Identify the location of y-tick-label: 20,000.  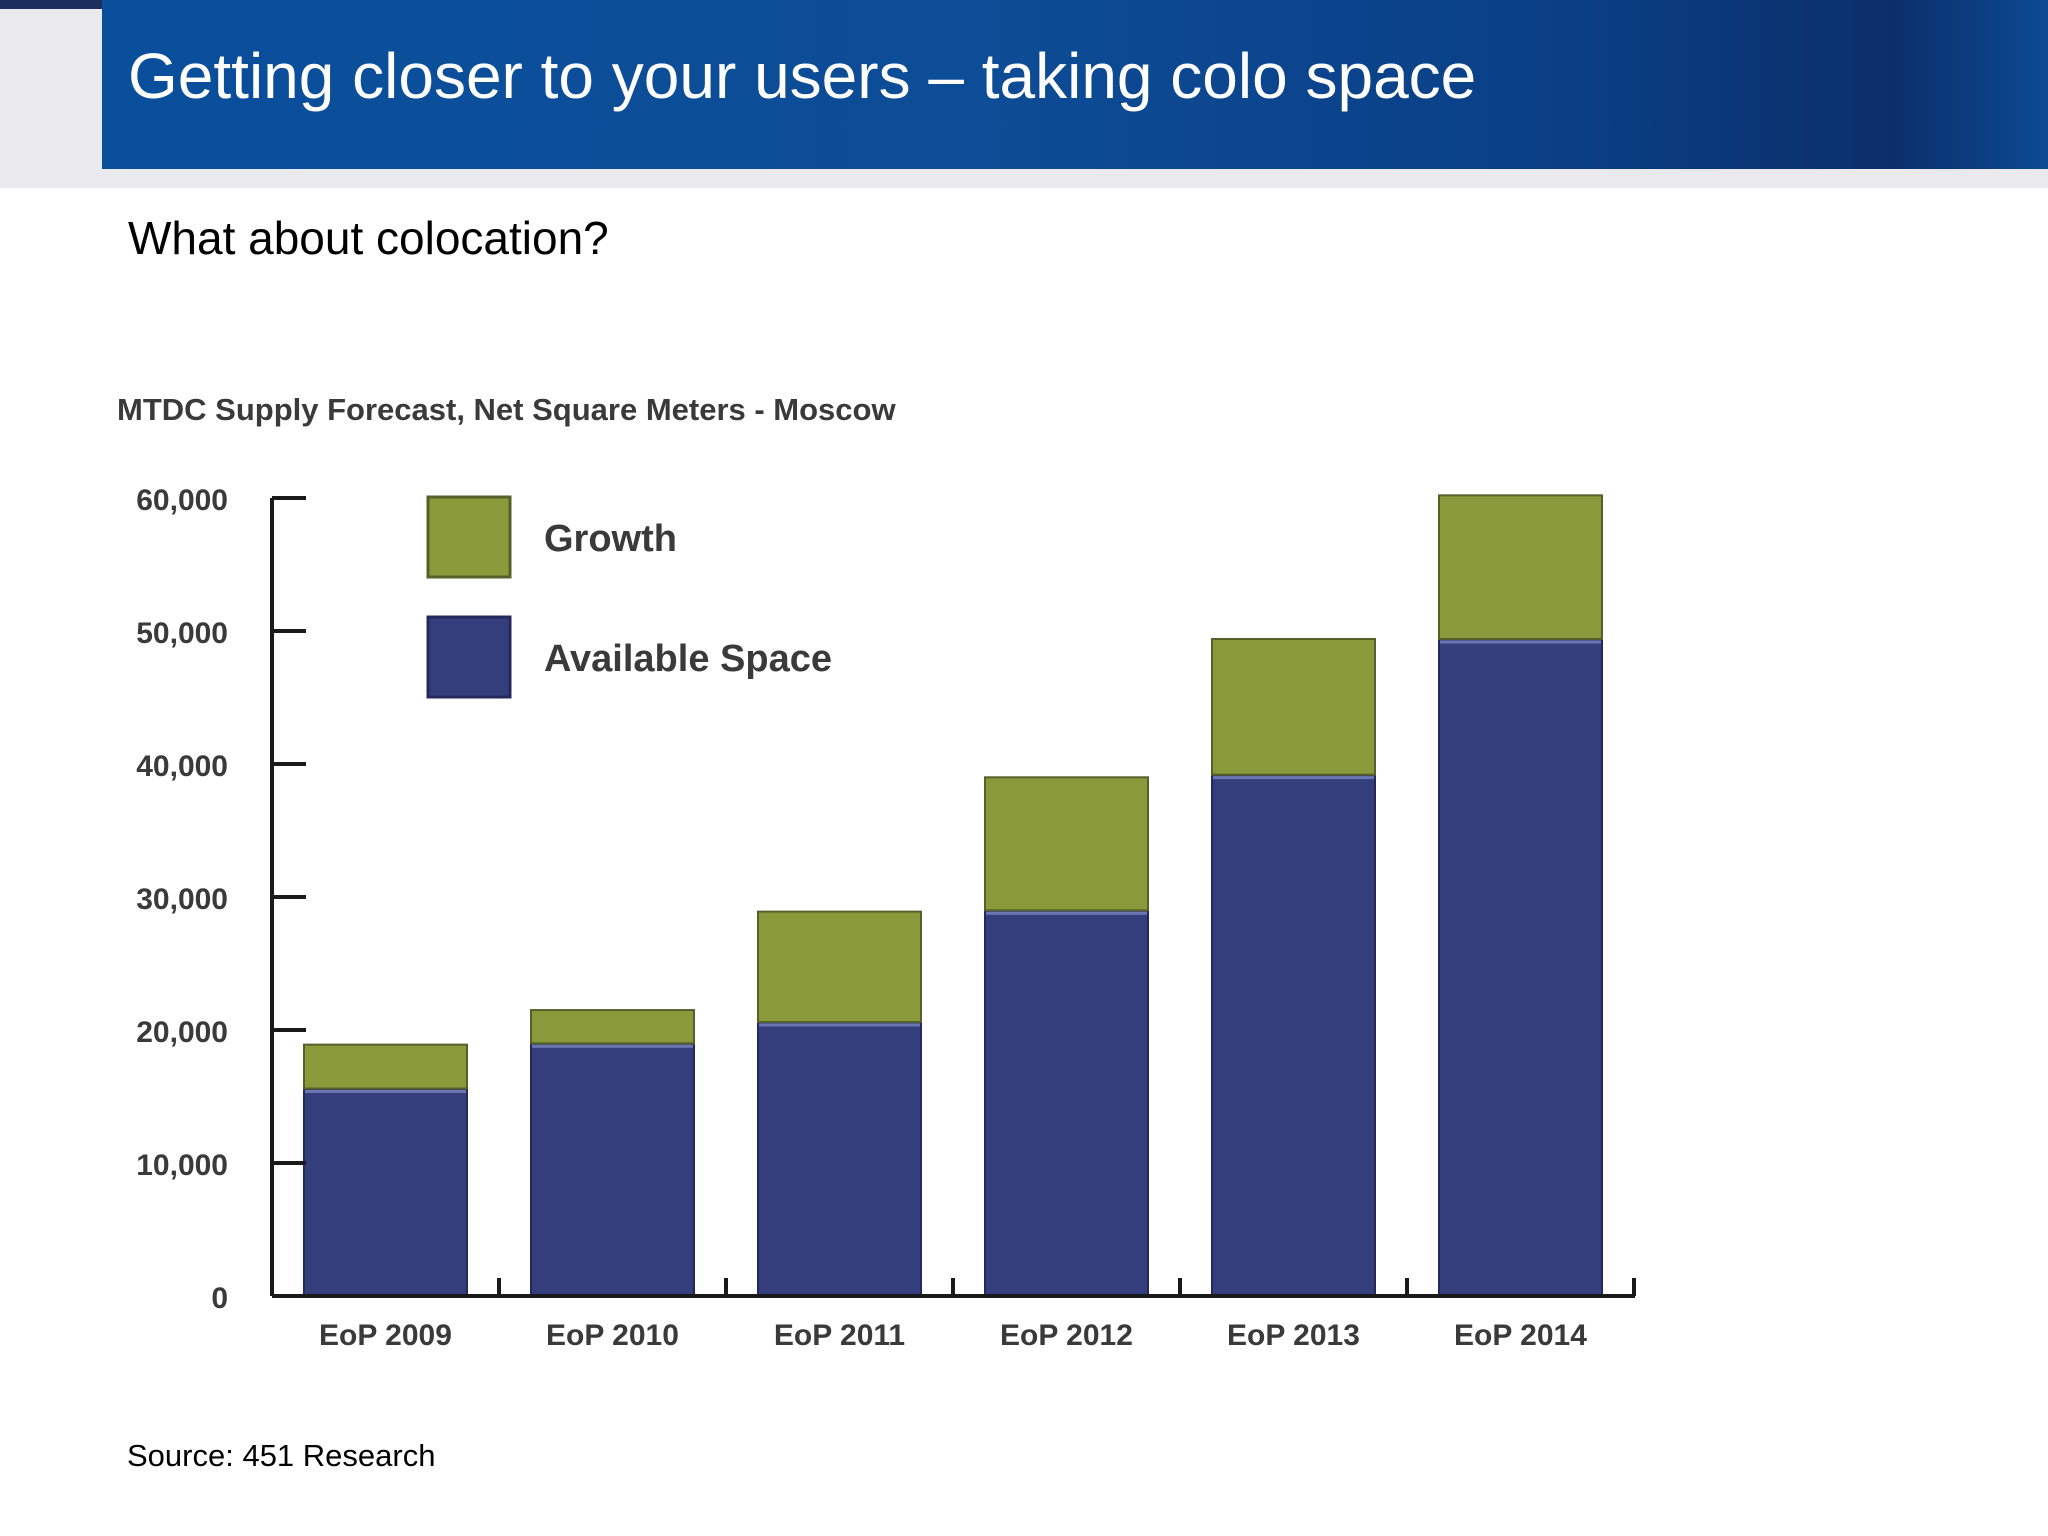
(182, 1032).